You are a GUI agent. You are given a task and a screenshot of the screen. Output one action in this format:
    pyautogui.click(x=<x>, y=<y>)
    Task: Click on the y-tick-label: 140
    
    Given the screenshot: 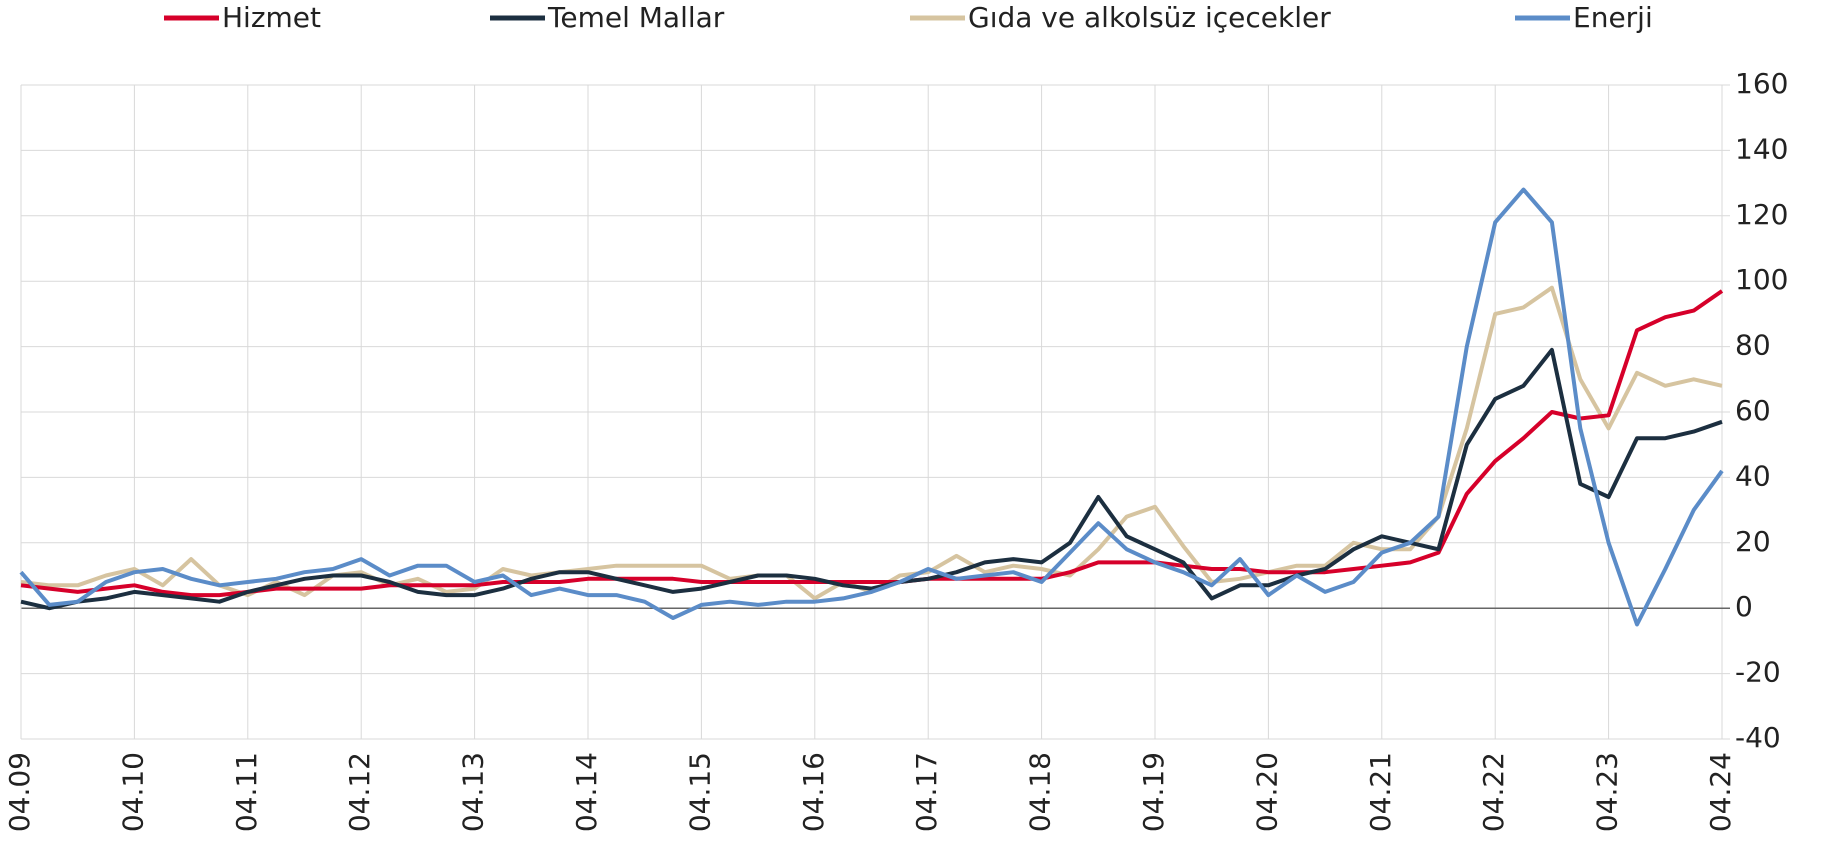 What is the action you would take?
    pyautogui.click(x=1761, y=148)
    